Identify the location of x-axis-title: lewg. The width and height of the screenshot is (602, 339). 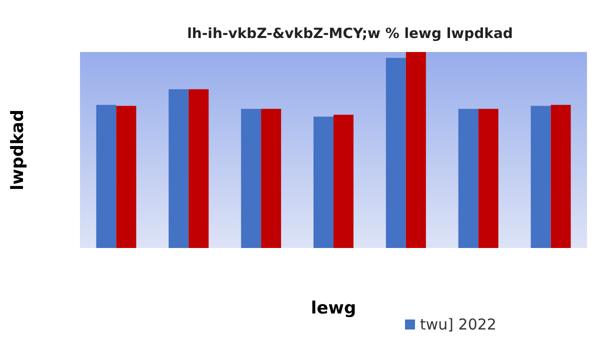
(333, 308).